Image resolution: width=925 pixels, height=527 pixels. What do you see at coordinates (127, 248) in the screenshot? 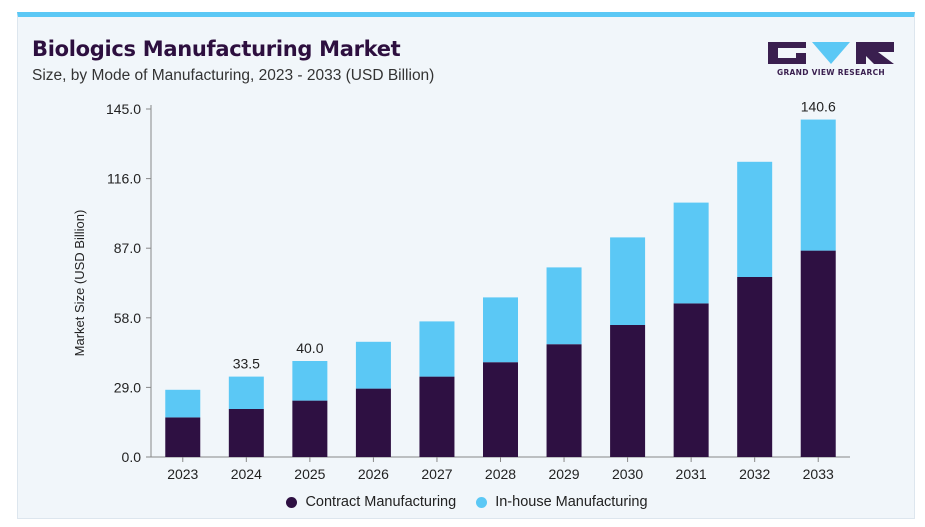
I see `y-tick-label: 87.0` at bounding box center [127, 248].